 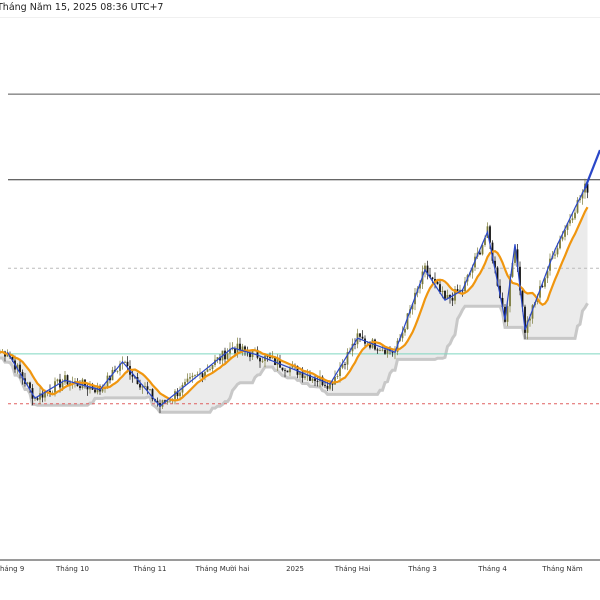 I want to click on x-tick-label: 2025, so click(x=295, y=569).